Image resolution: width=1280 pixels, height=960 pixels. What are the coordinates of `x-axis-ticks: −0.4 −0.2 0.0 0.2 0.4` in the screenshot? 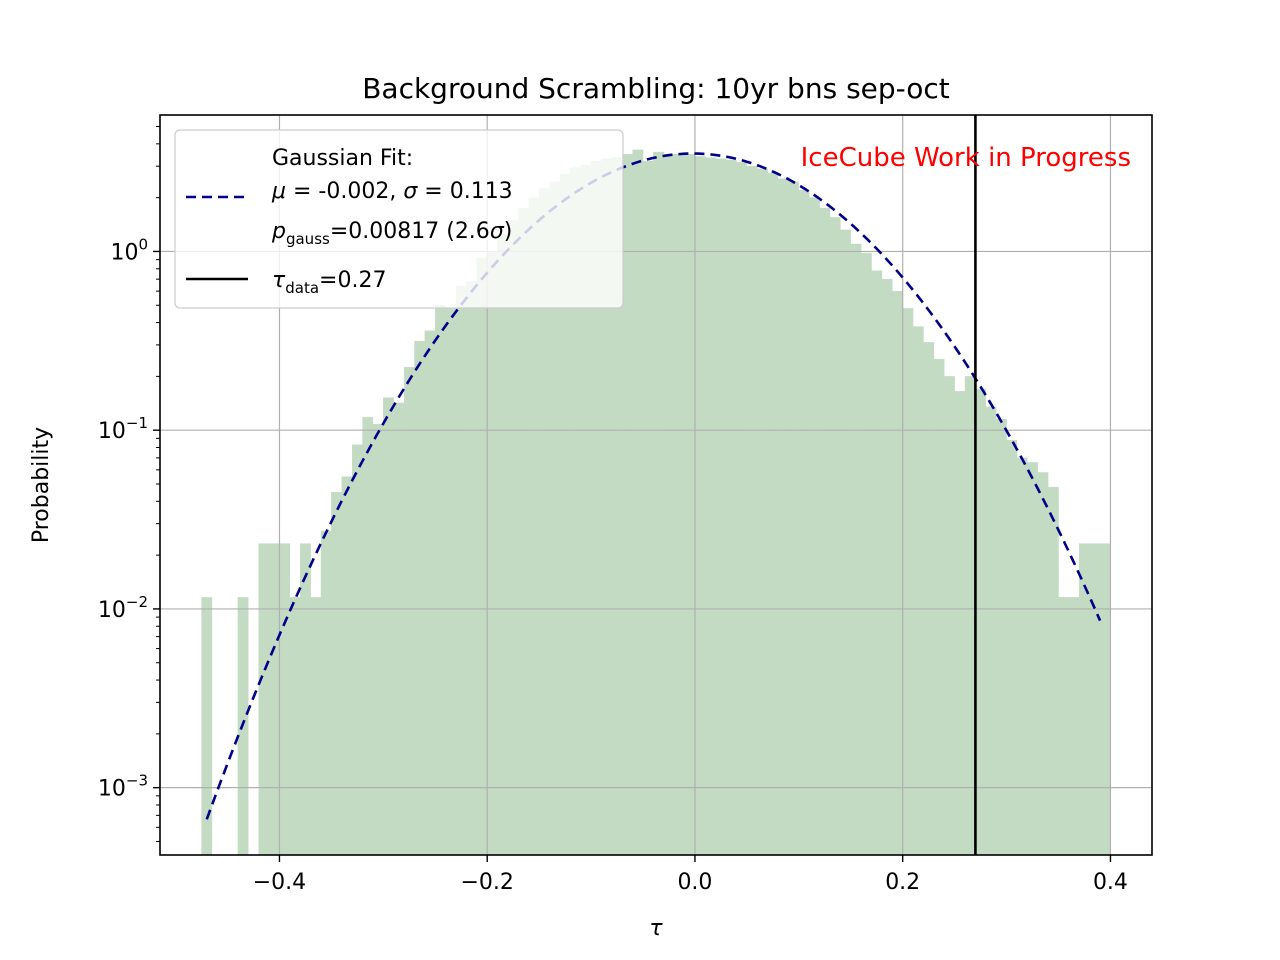 It's located at (690, 875).